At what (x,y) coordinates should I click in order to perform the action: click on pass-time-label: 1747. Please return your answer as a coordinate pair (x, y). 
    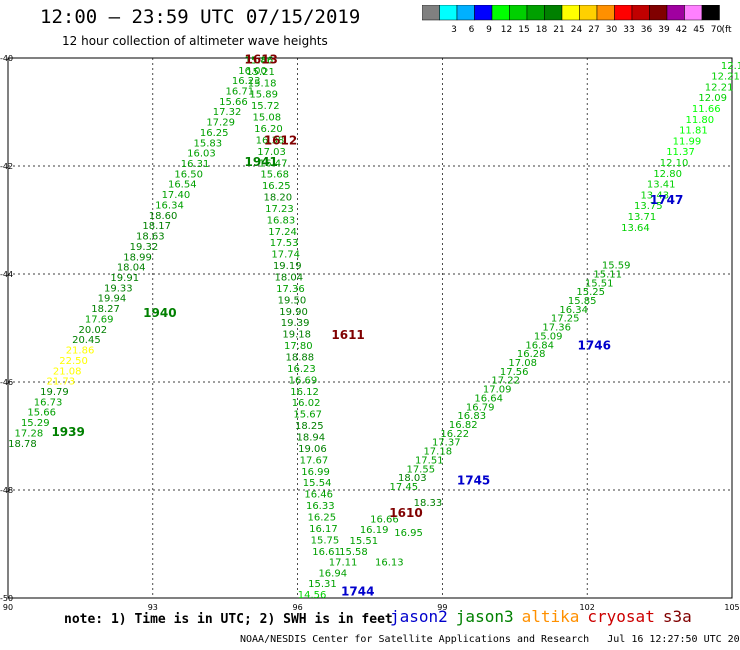
    Looking at the image, I should click on (666, 200).